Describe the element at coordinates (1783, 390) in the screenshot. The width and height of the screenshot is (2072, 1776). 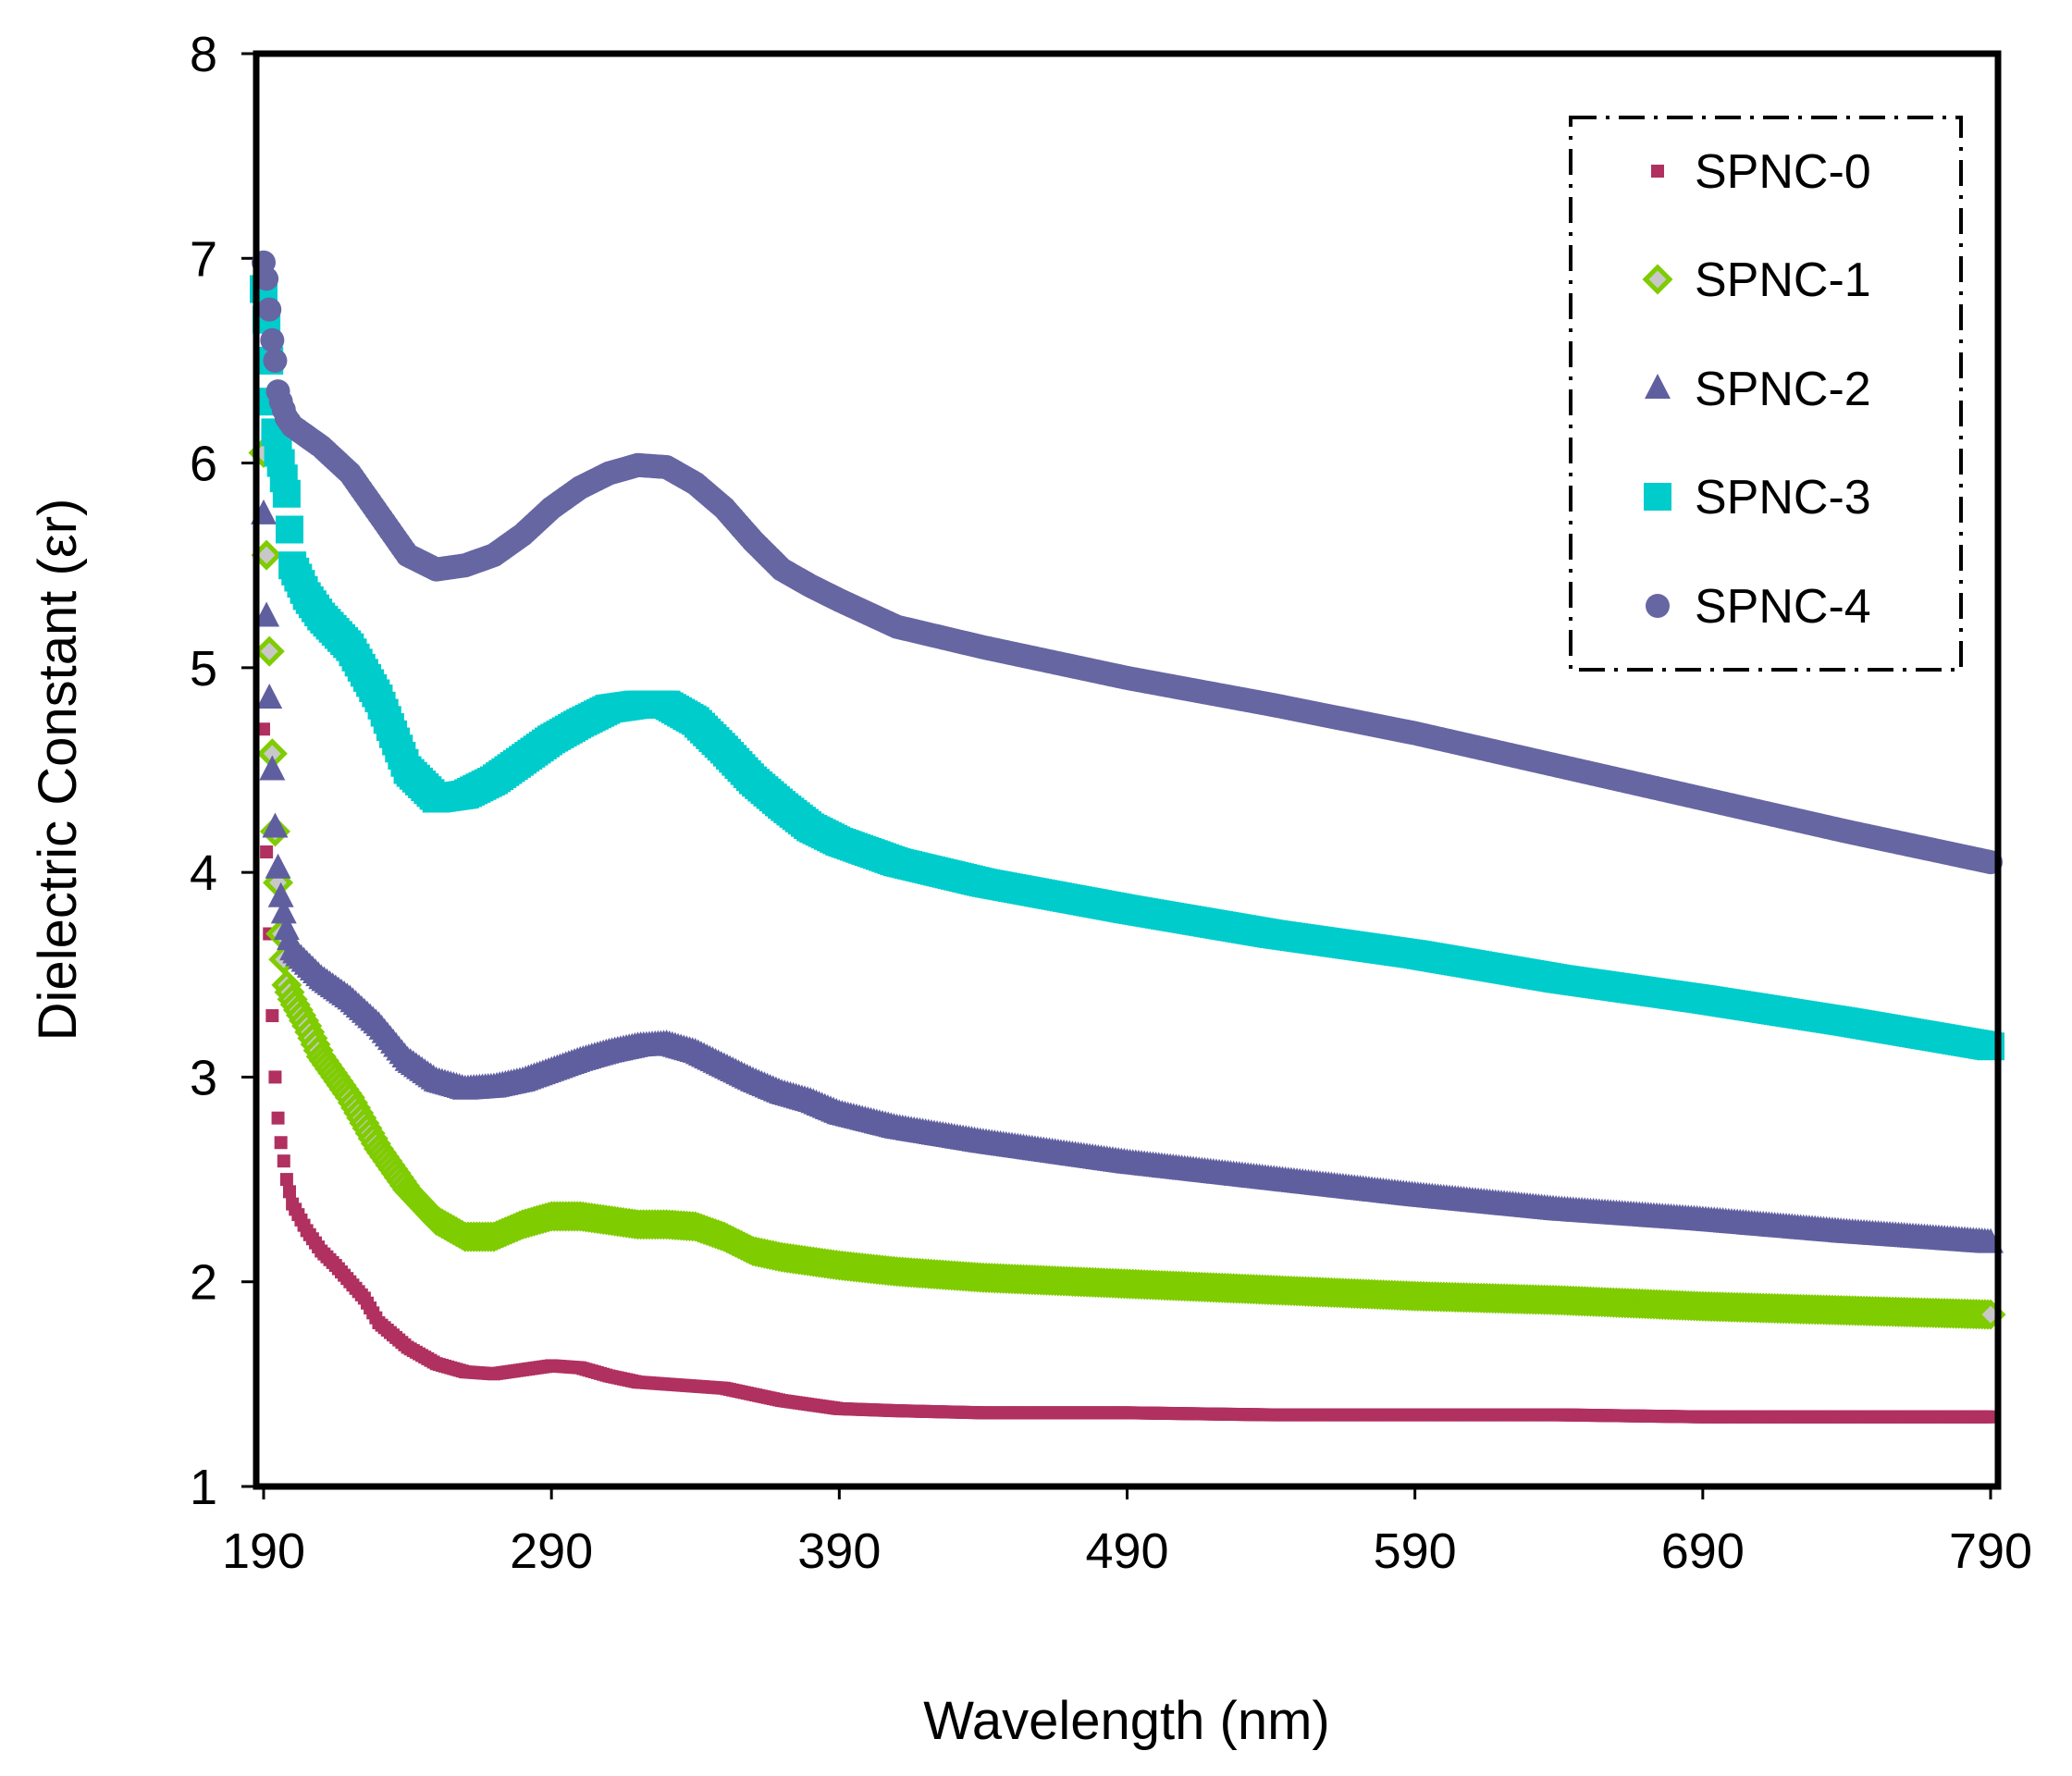
I see `legend-label: SPNC-2` at that location.